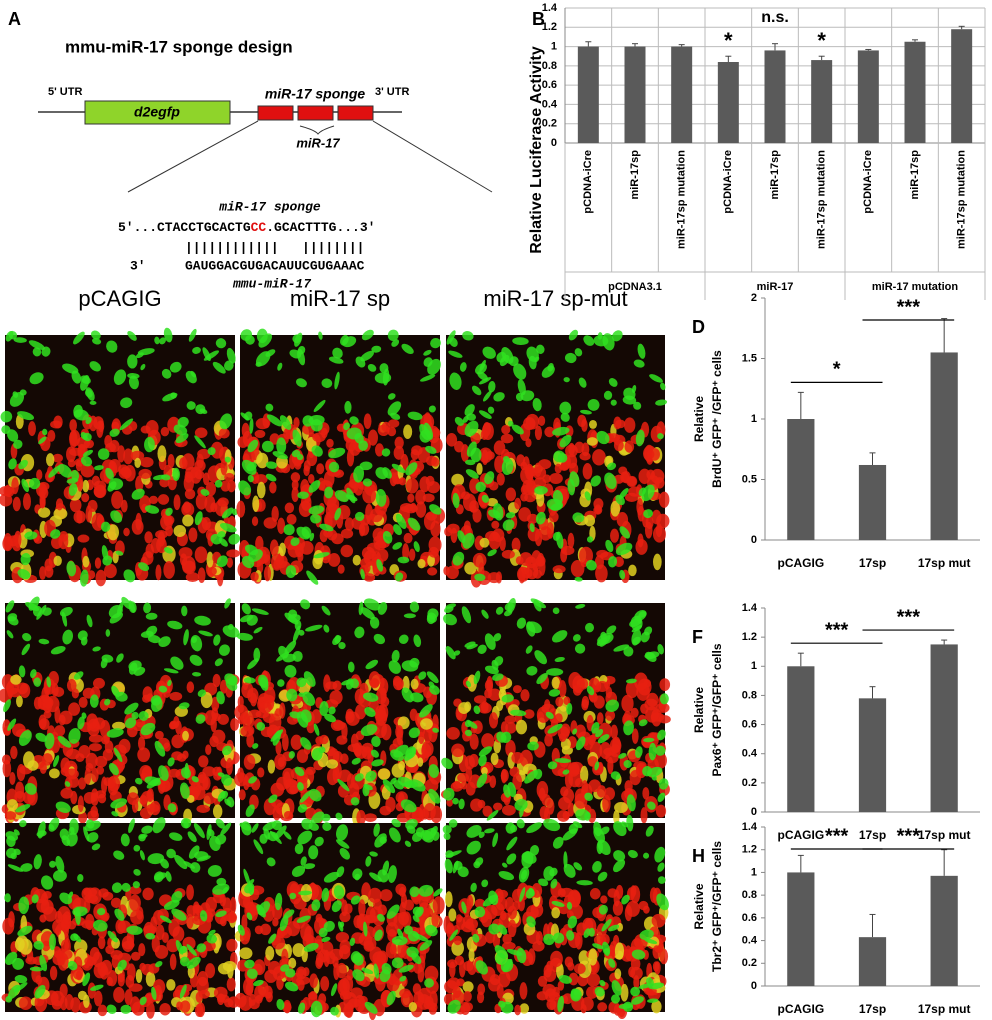 Image resolution: width=992 pixels, height=1020 pixels. What do you see at coordinates (269, 206) in the screenshot?
I see `sequence-title: miR-17 sponge` at bounding box center [269, 206].